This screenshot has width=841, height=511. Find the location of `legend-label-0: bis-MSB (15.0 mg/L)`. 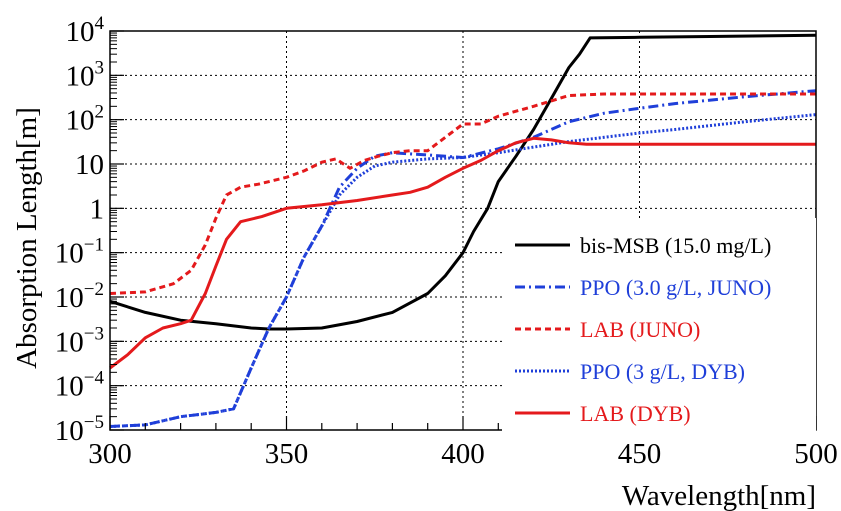

legend-label-0: bis-MSB (15.0 mg/L) is located at coordinates (675, 245).